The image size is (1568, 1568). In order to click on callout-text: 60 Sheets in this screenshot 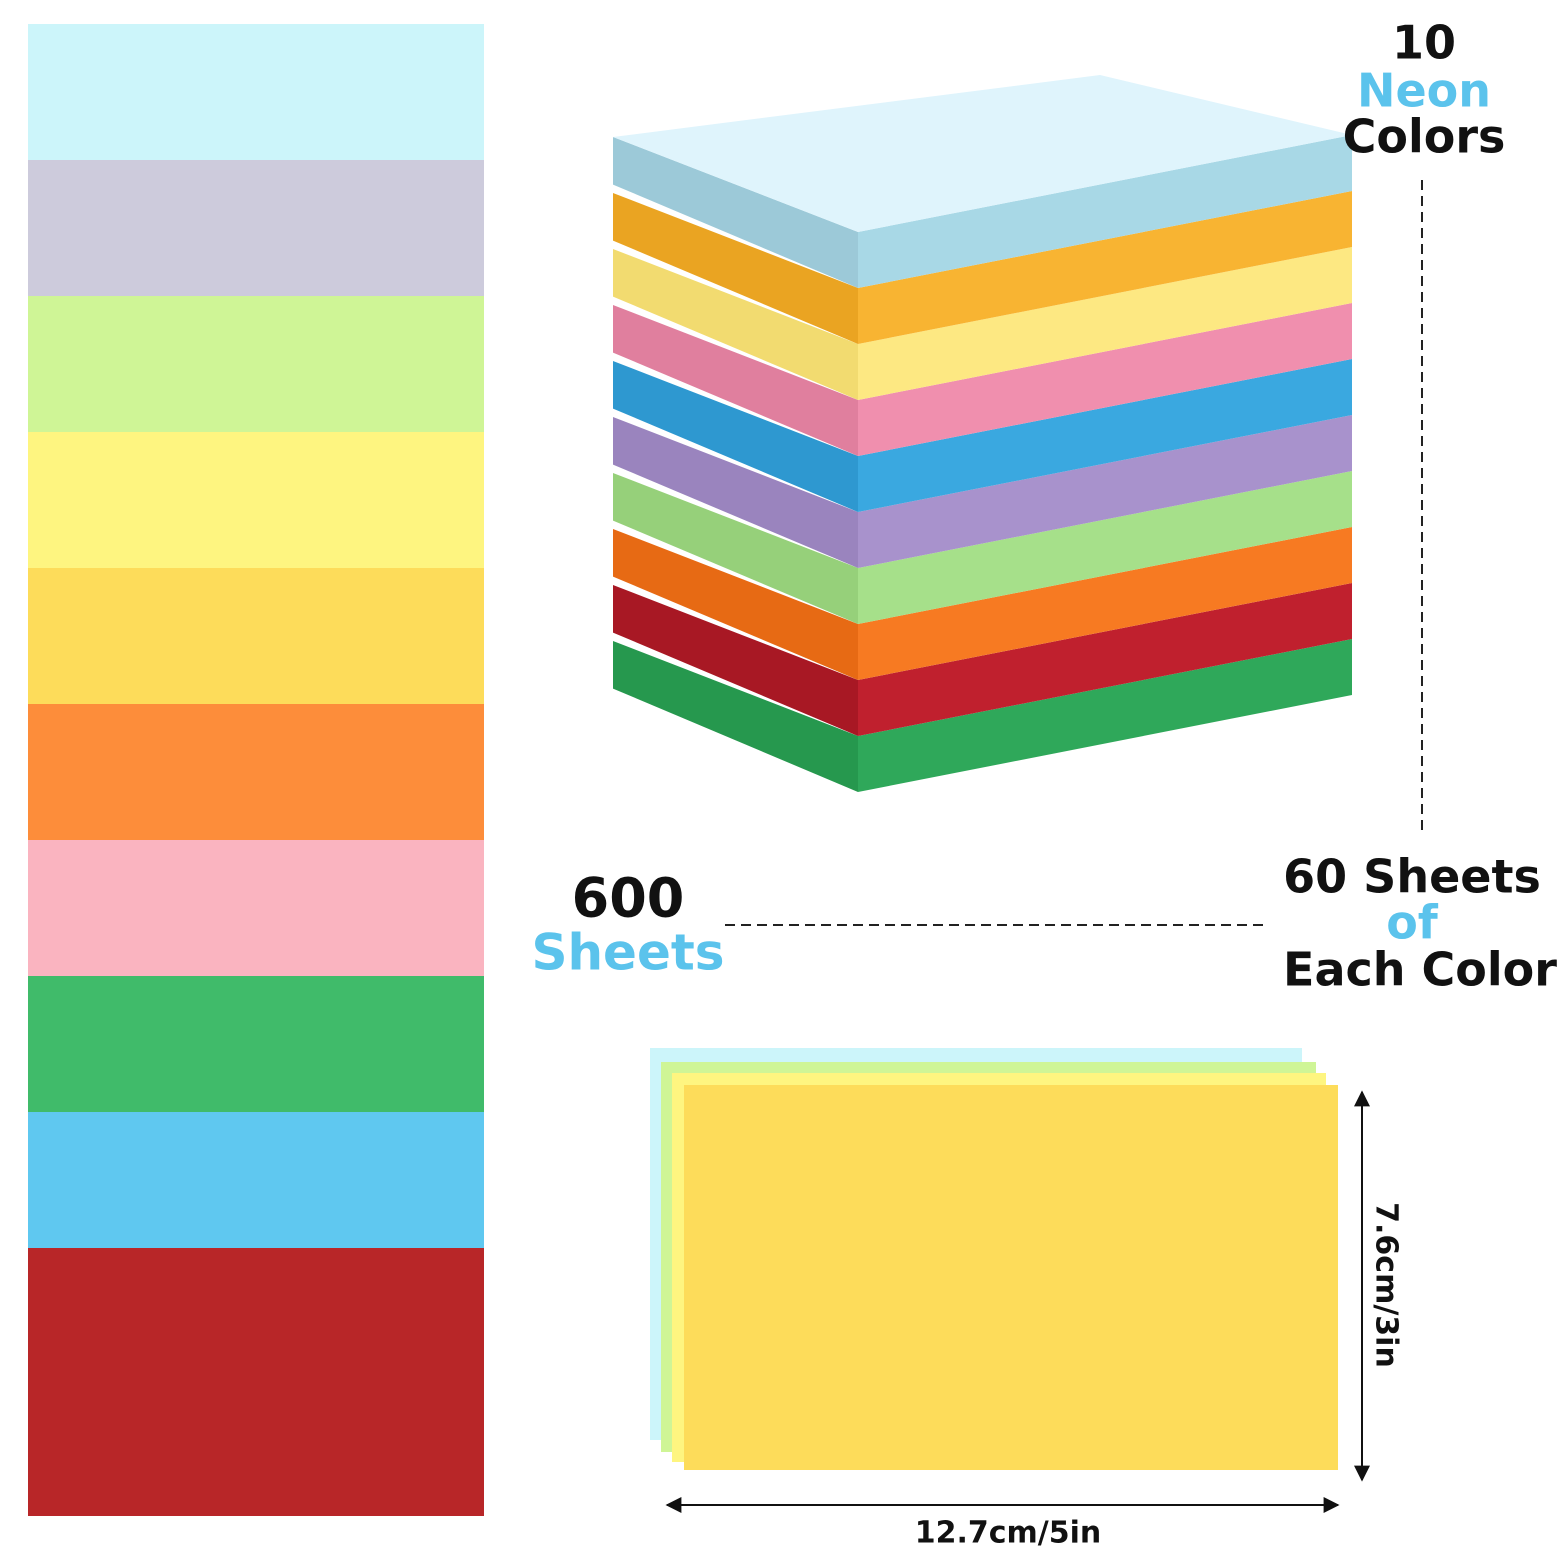, I will do `click(1412, 877)`.